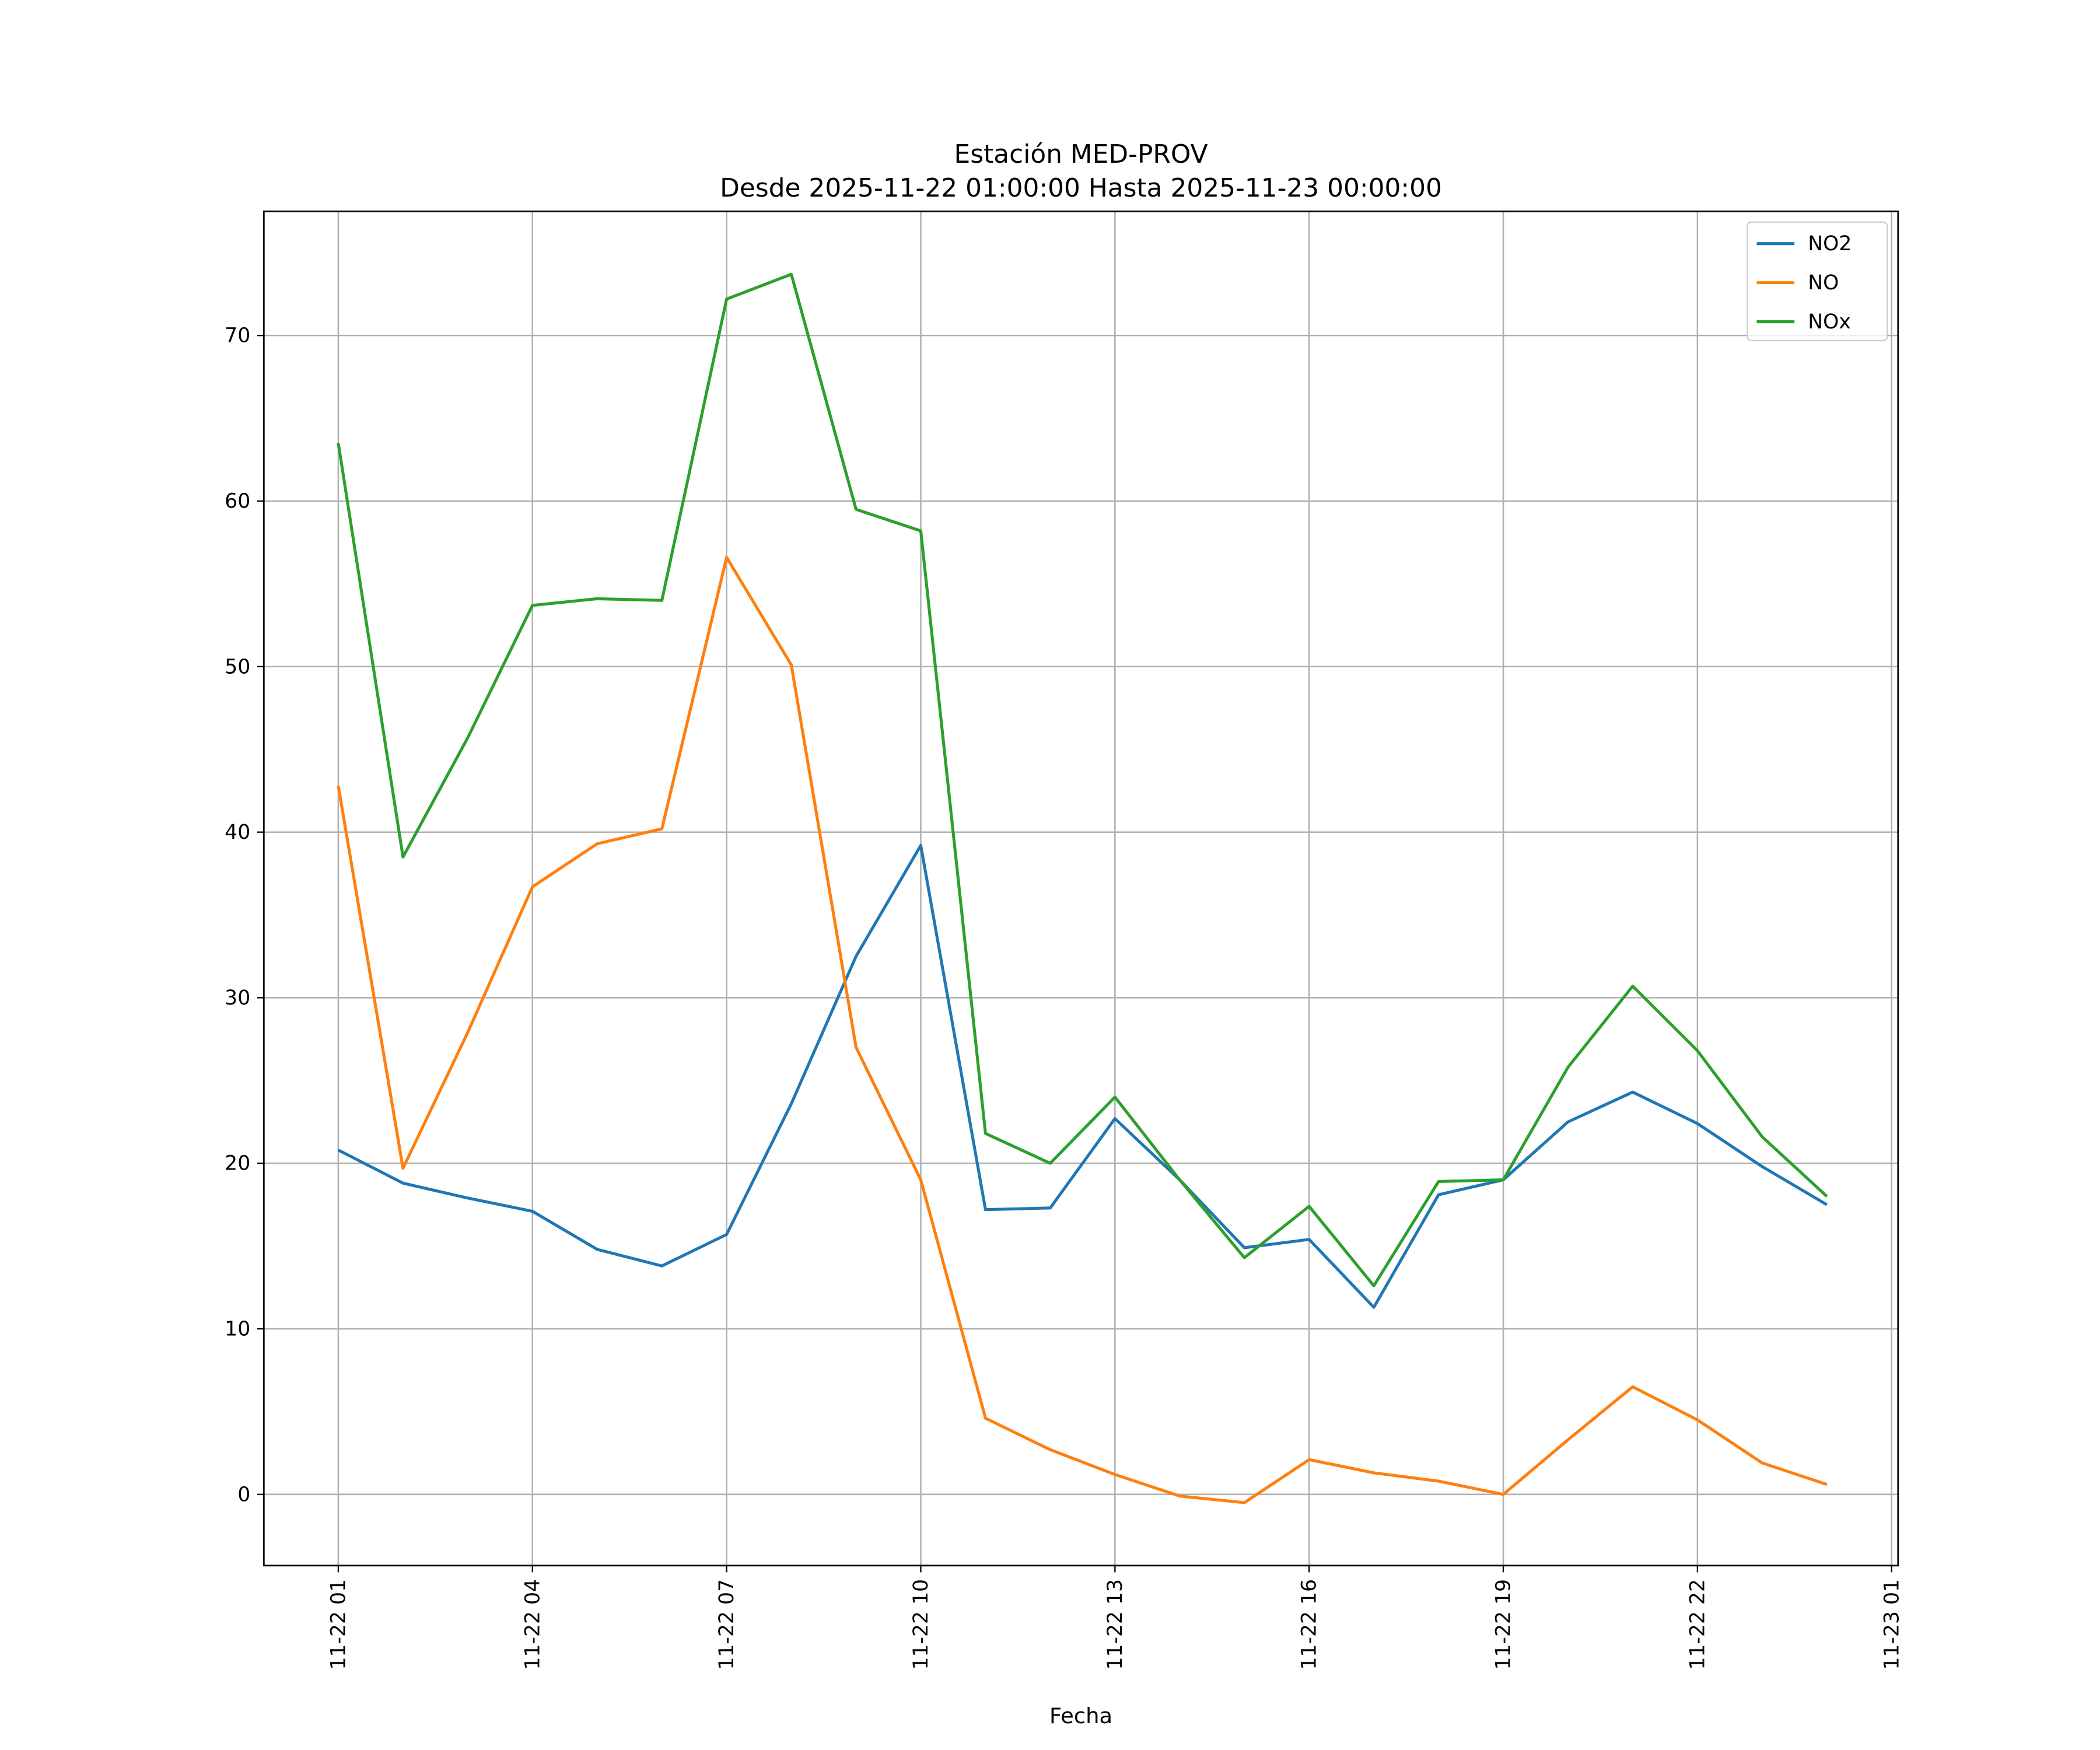  What do you see at coordinates (1504, 1624) in the screenshot?
I see `x-tick-label: 11-22 19` at bounding box center [1504, 1624].